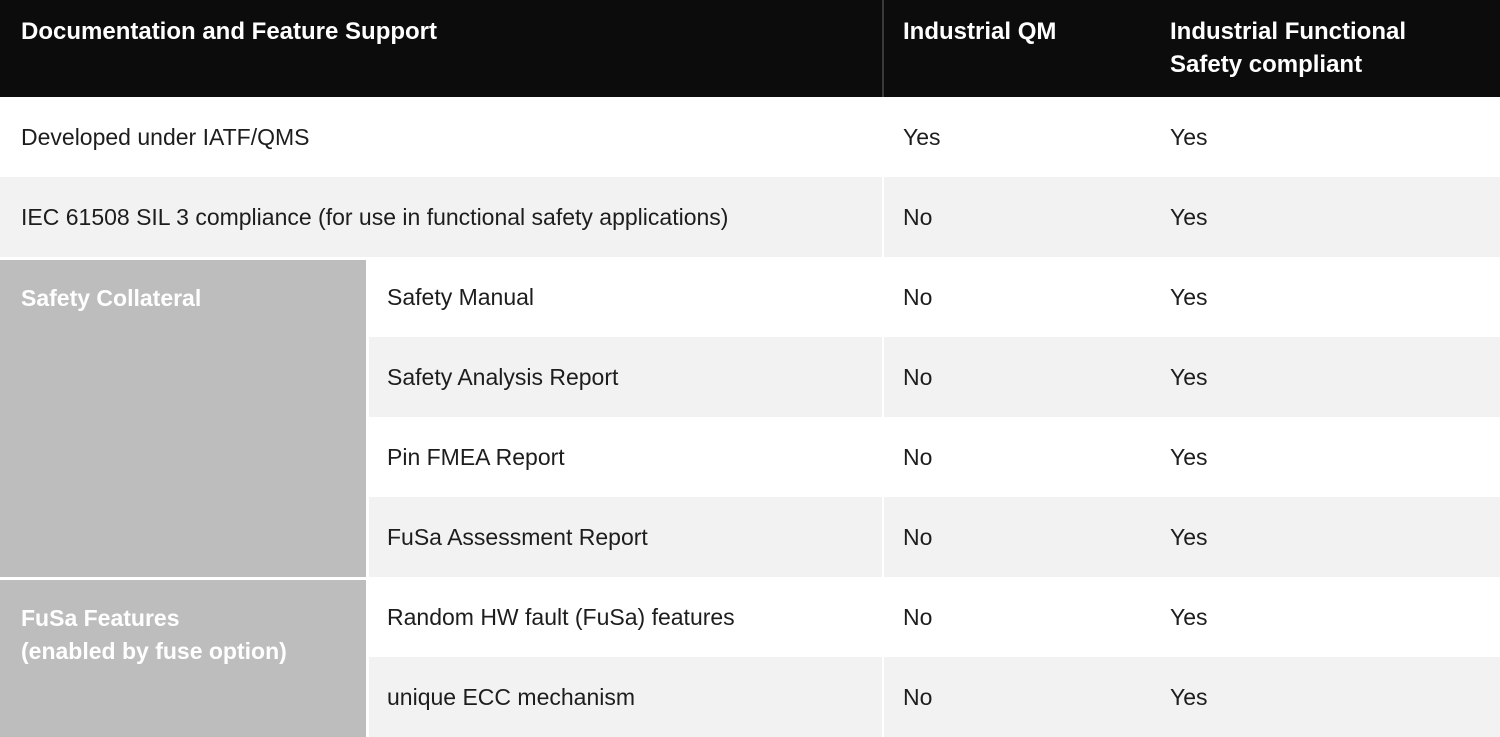 This screenshot has width=1500, height=737. What do you see at coordinates (1018, 48) in the screenshot?
I see `column-header-industrial-qm: Industrial QM` at bounding box center [1018, 48].